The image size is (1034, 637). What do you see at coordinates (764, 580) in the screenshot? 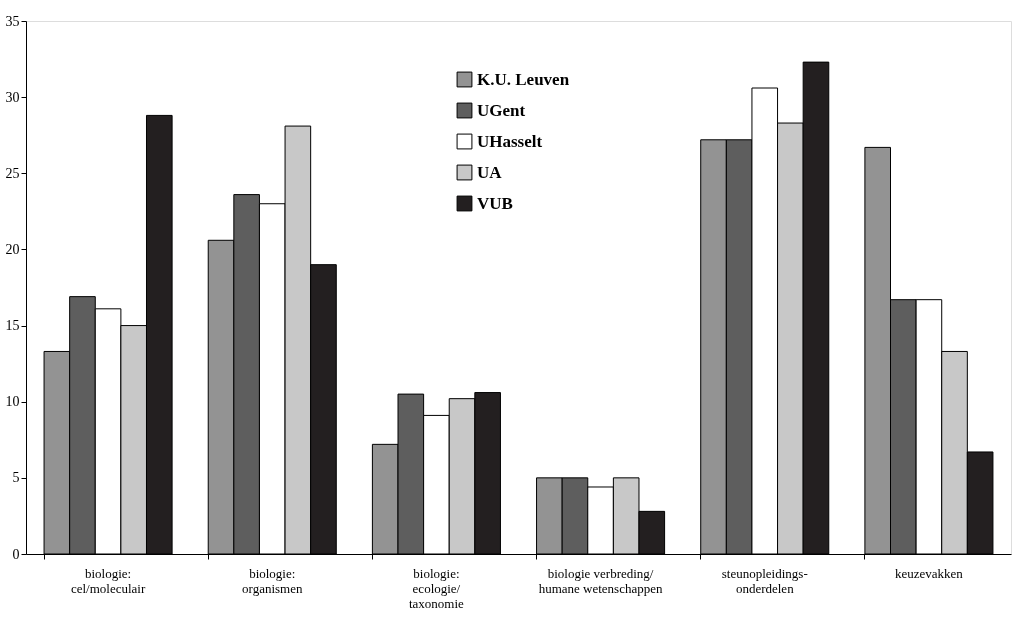
I see `x-tick-label: steunopleidings- onderdelen` at bounding box center [764, 580].